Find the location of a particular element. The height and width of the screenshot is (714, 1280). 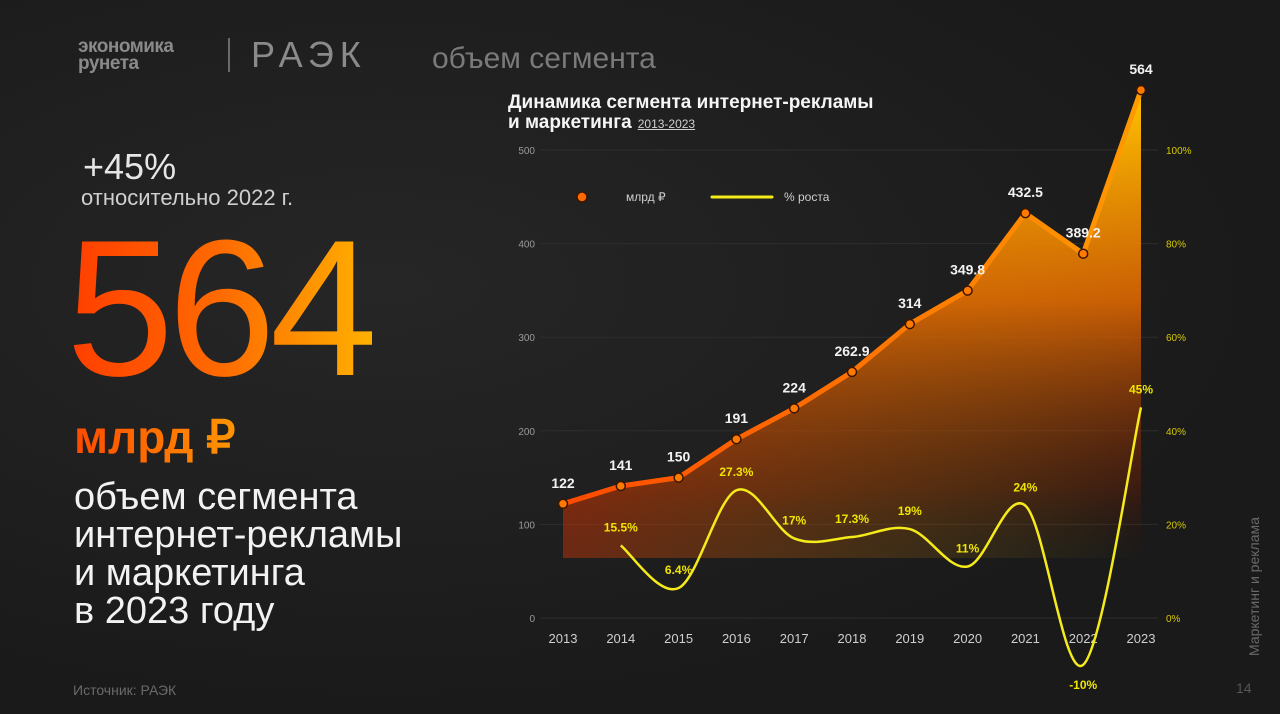

legend-label-volume: млрд ₽ is located at coordinates (646, 197).